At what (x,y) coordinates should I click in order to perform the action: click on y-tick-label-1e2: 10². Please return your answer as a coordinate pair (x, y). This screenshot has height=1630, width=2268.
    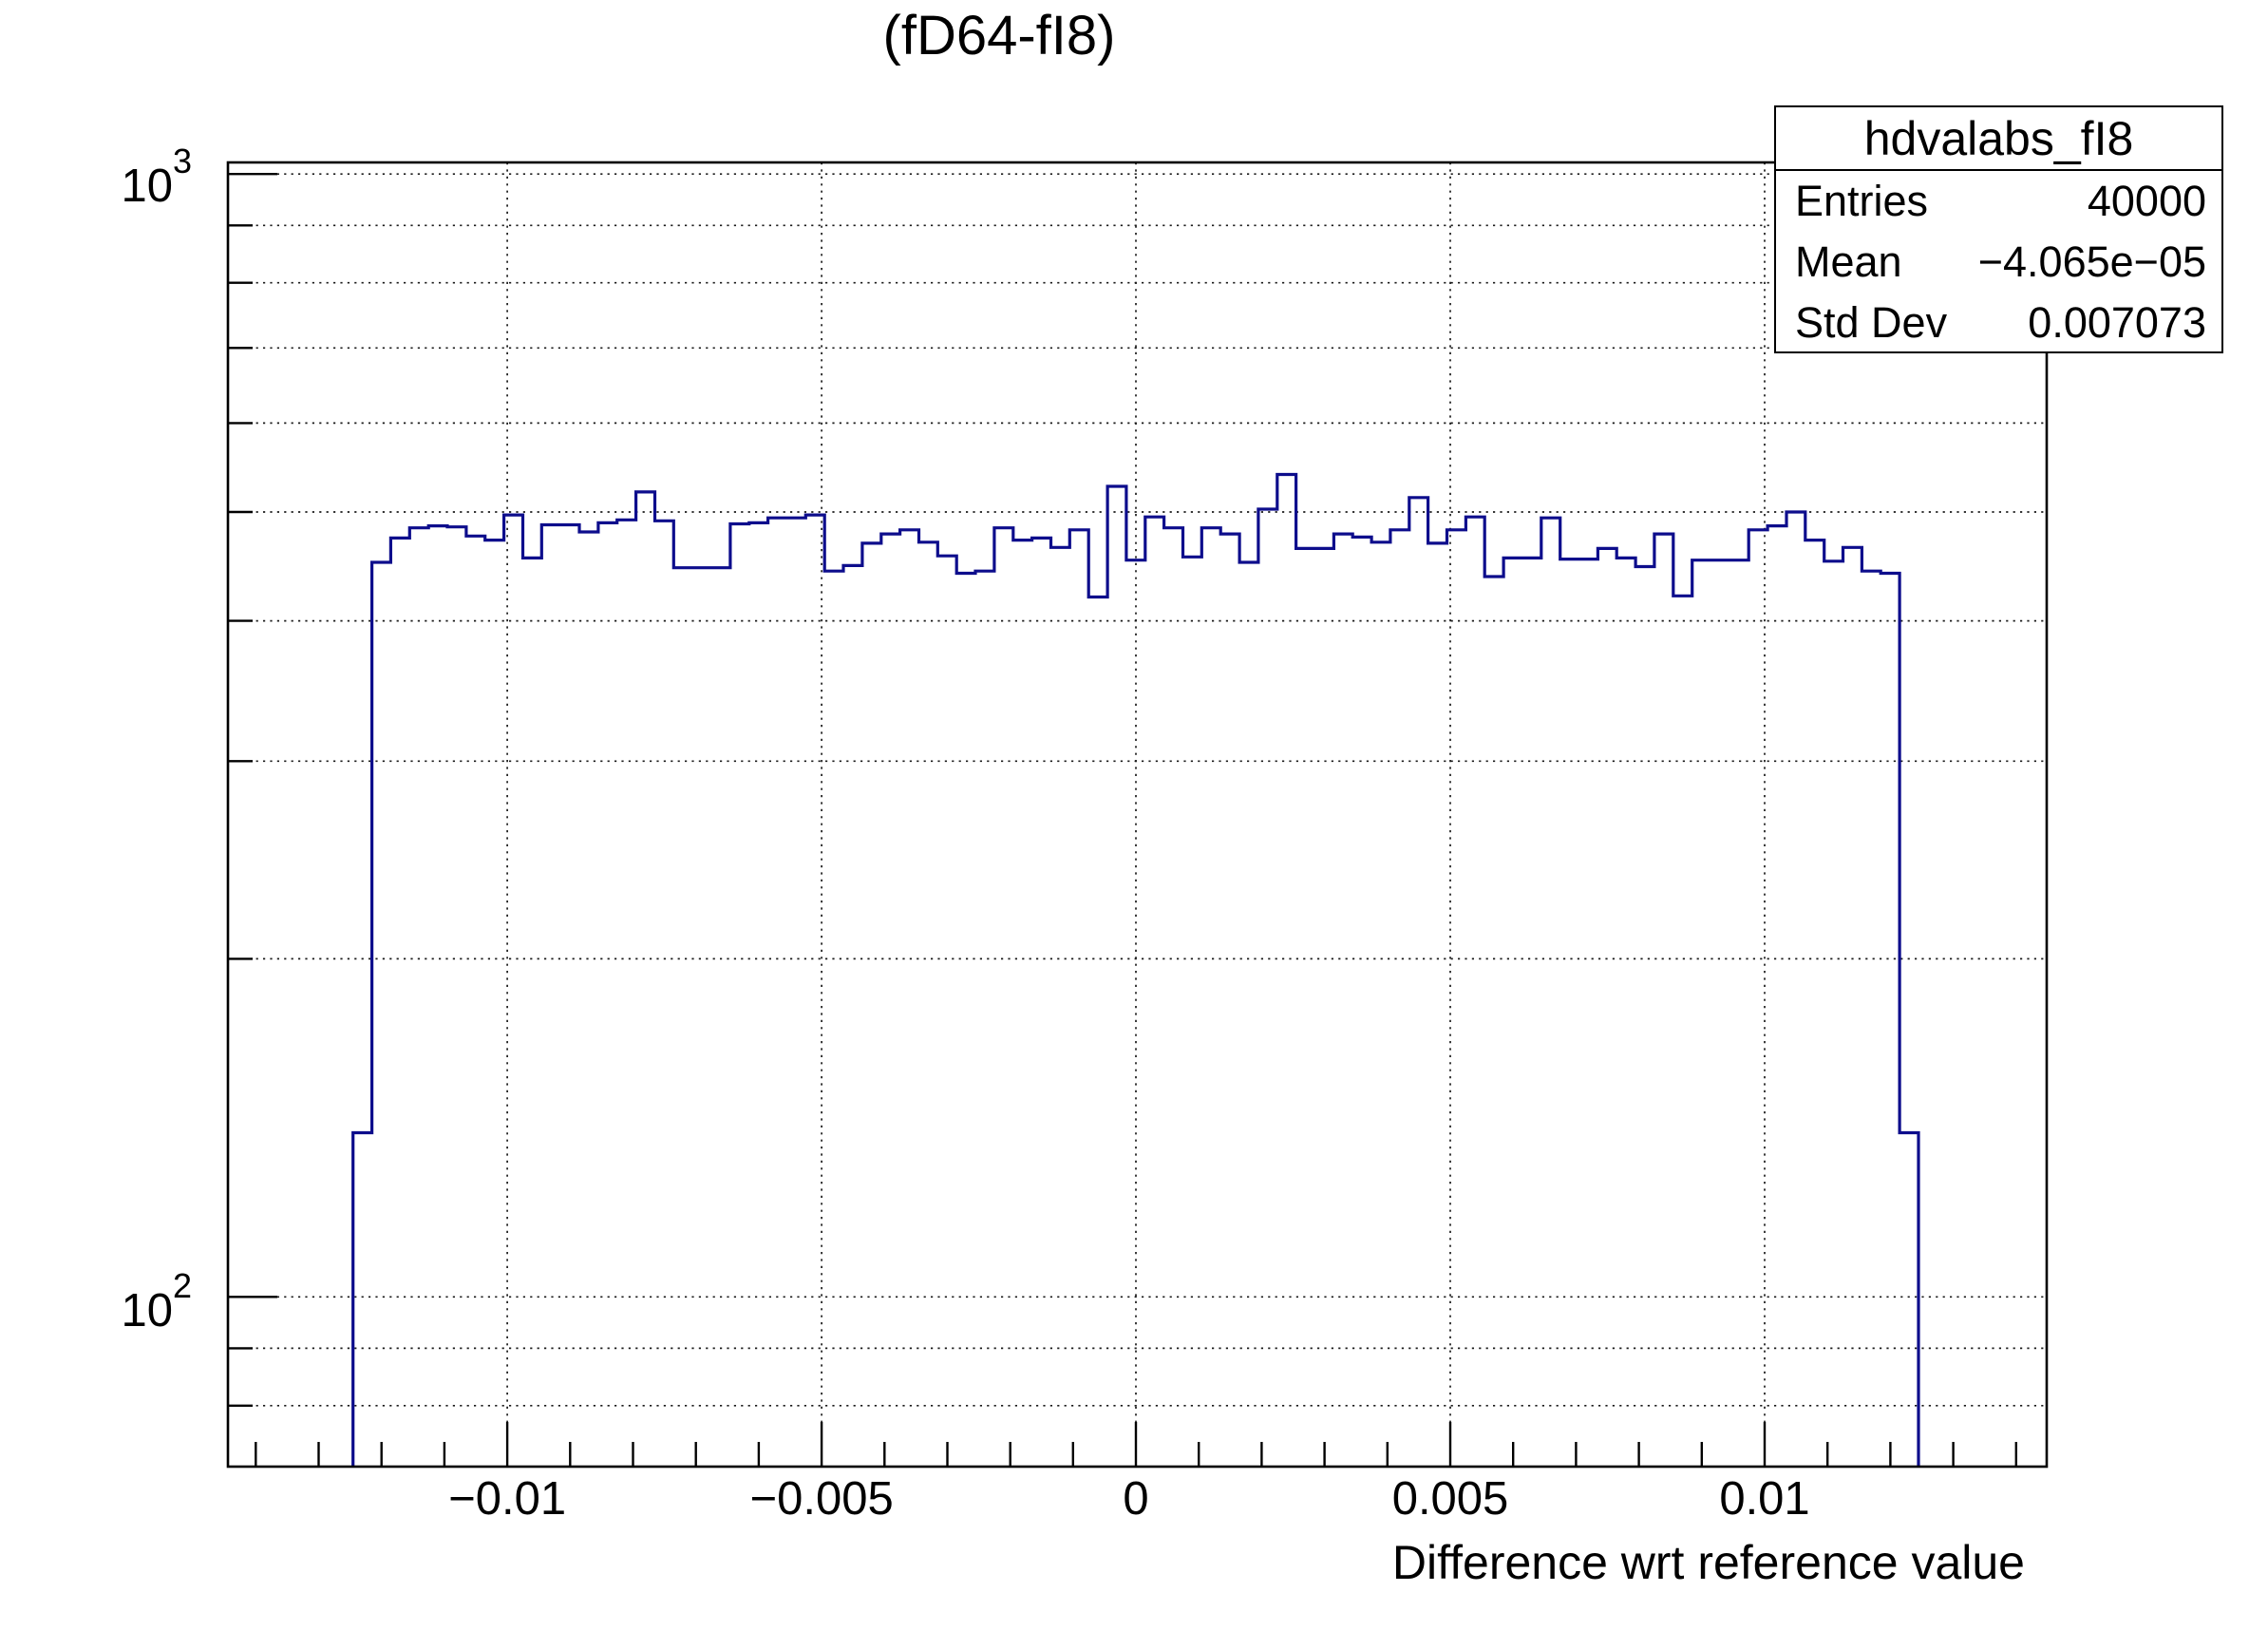
    Looking at the image, I should click on (156, 1302).